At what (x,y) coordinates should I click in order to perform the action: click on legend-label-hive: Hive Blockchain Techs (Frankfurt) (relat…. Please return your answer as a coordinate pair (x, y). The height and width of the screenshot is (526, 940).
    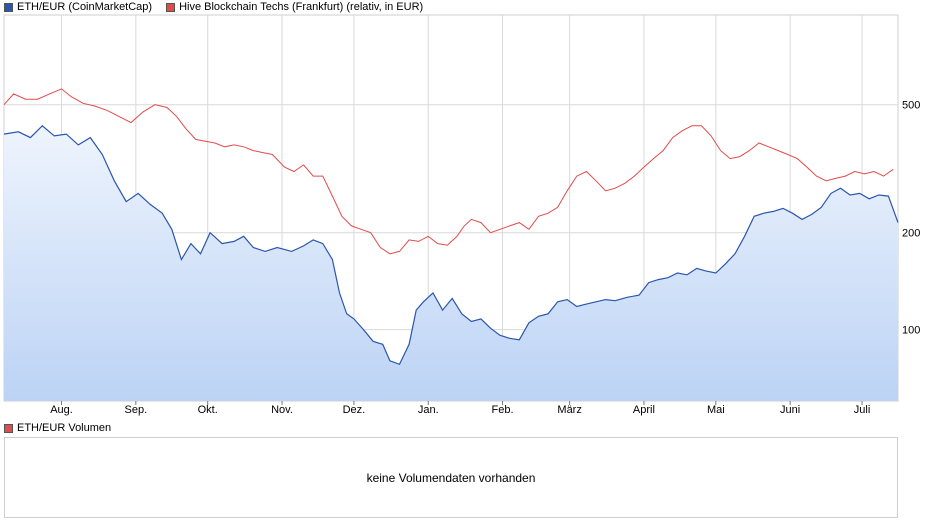
    Looking at the image, I should click on (301, 7).